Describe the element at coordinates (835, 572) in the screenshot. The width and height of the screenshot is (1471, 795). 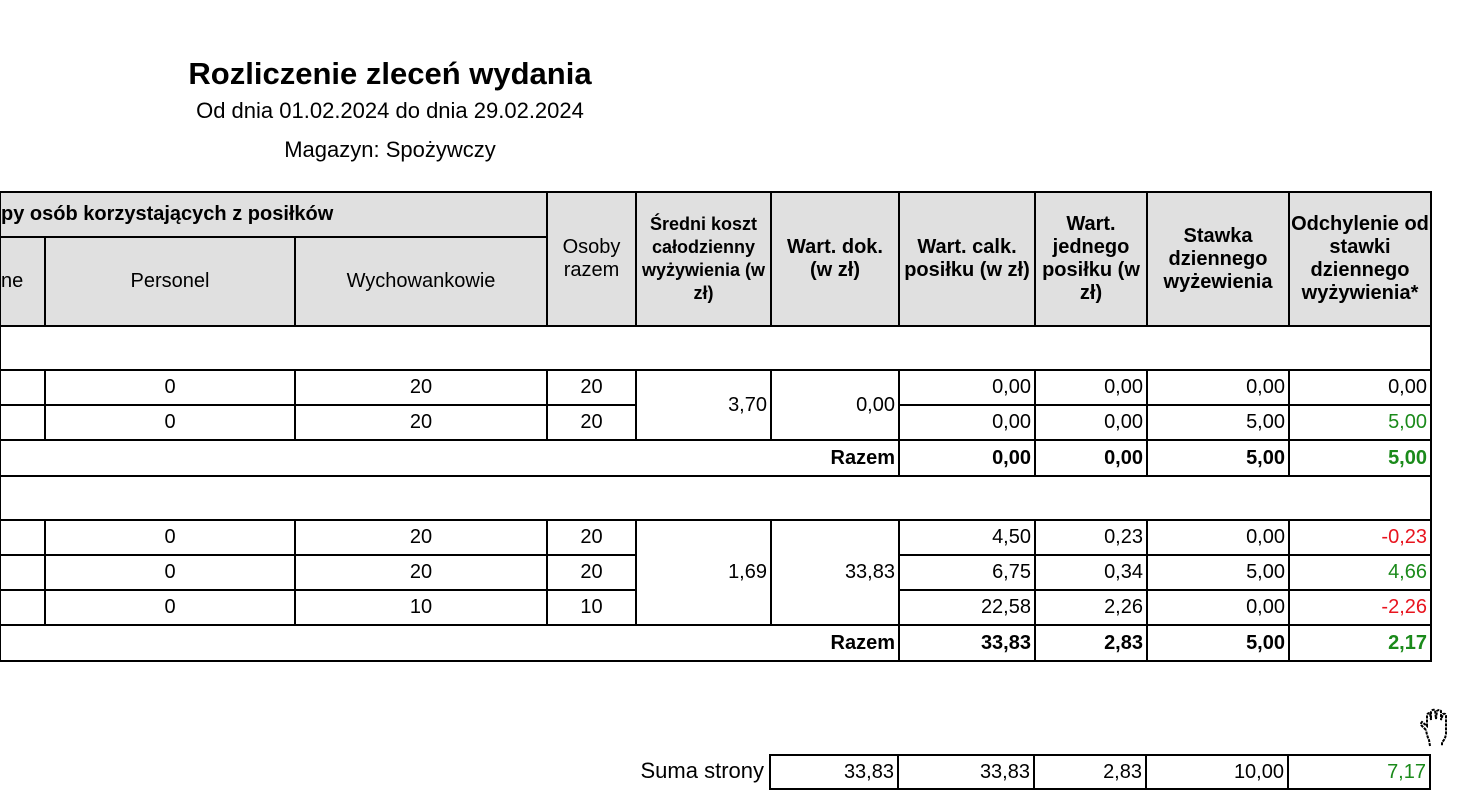
I see `wart-dok-cell: 33,83` at that location.